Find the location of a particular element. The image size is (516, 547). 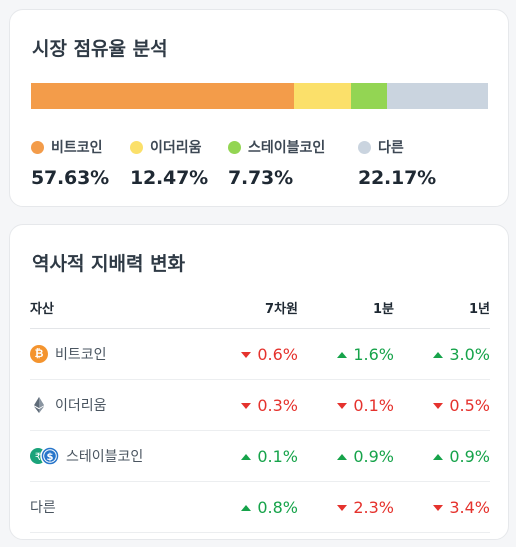

legend-item-other: 다른 22.17% is located at coordinates (397, 163).